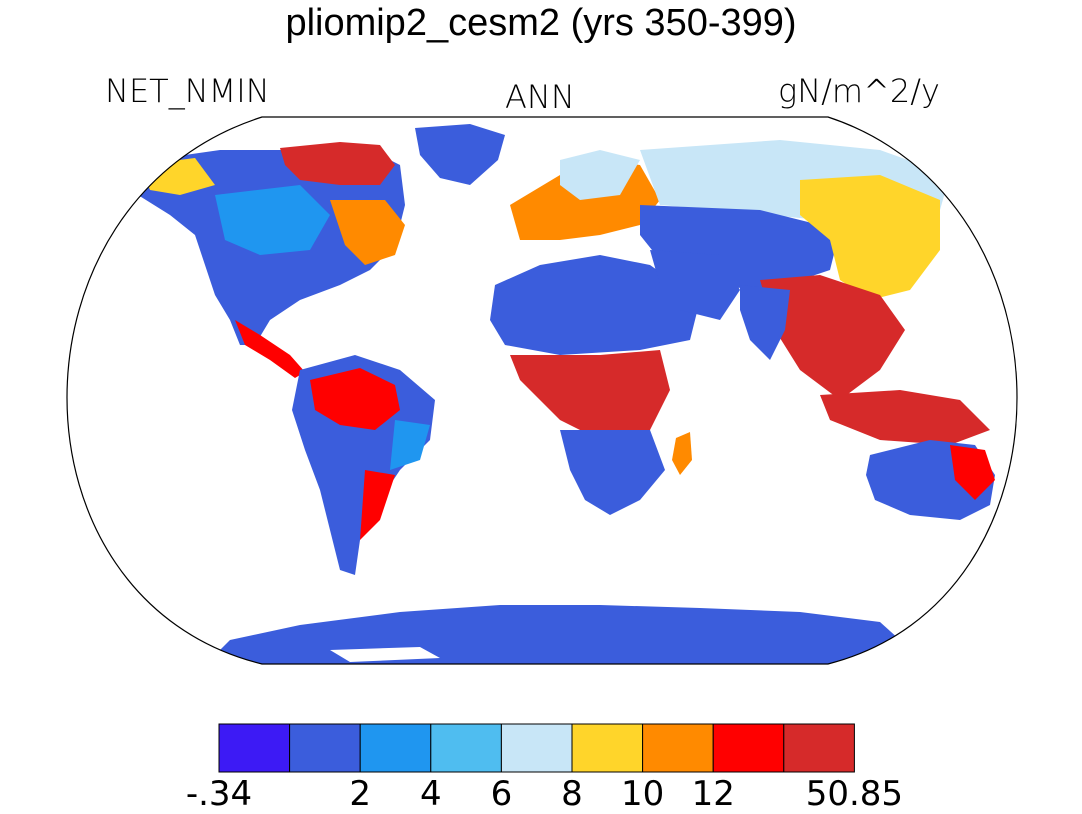  I want to click on colorbar-tick-label: -.34, so click(219, 794).